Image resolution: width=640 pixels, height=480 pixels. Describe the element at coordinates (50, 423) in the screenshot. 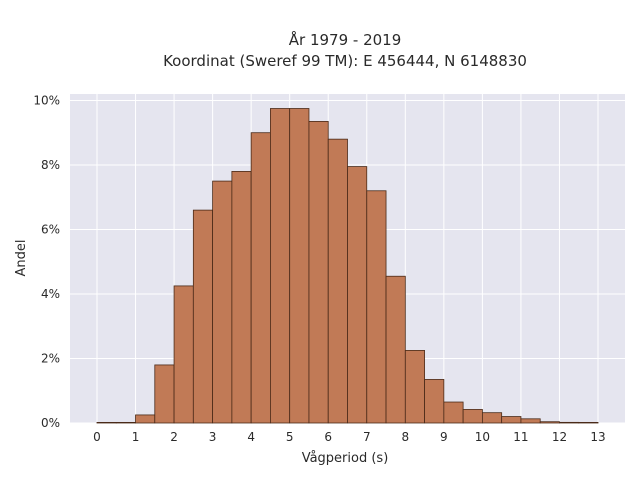

I see `y-tick-label: 0%` at that location.